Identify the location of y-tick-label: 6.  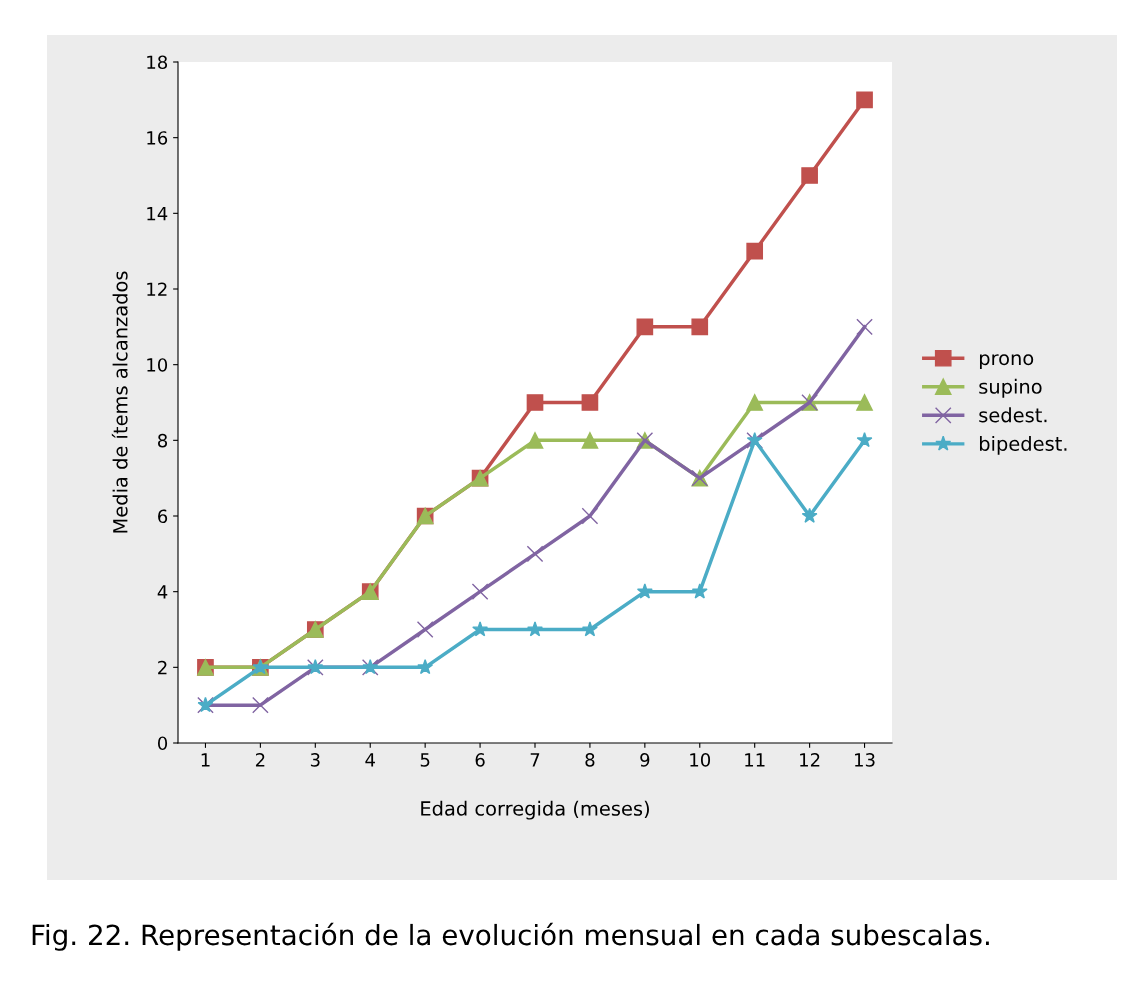
(163, 516).